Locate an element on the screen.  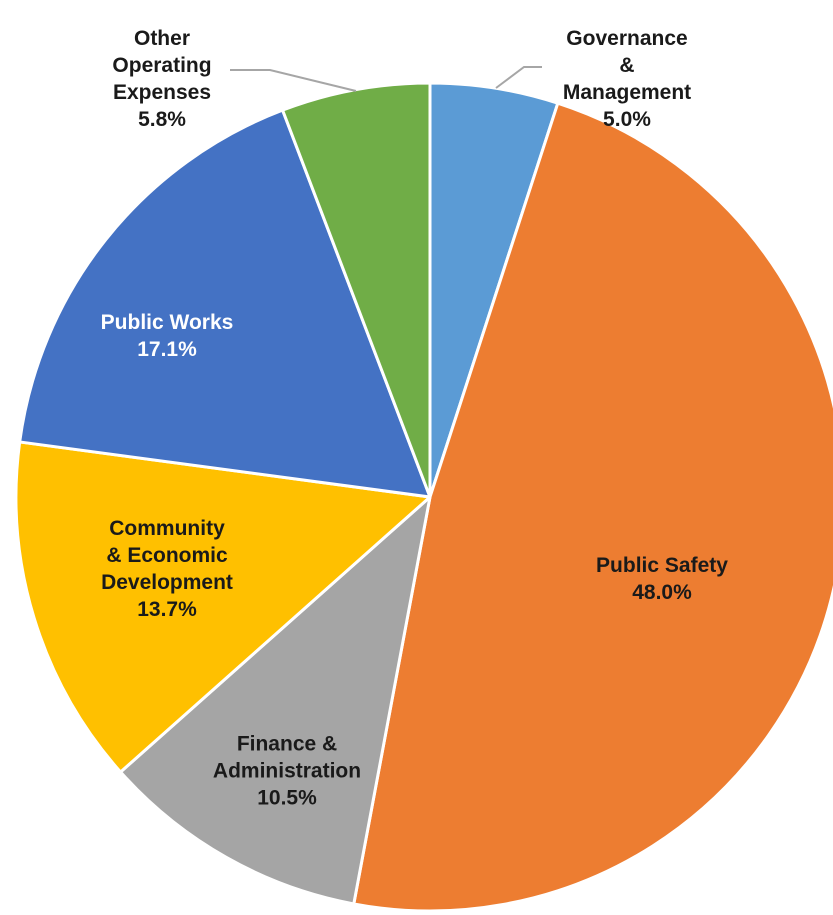
slice-label-line: Other is located at coordinates (161, 38).